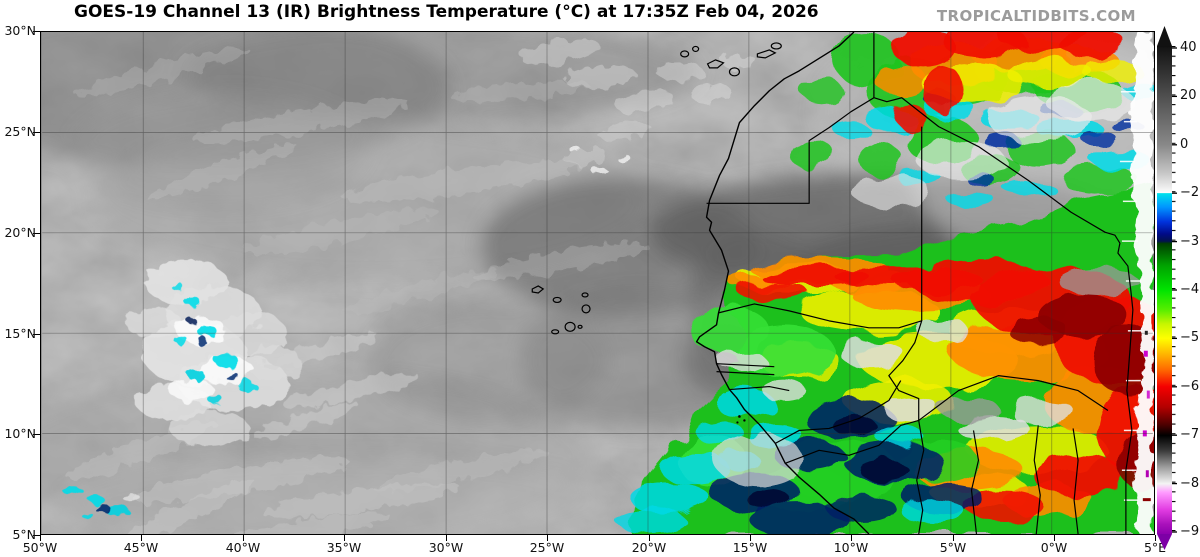 The width and height of the screenshot is (1200, 557). What do you see at coordinates (20, 30) in the screenshot?
I see `lat-tick-label: 30°N` at bounding box center [20, 30].